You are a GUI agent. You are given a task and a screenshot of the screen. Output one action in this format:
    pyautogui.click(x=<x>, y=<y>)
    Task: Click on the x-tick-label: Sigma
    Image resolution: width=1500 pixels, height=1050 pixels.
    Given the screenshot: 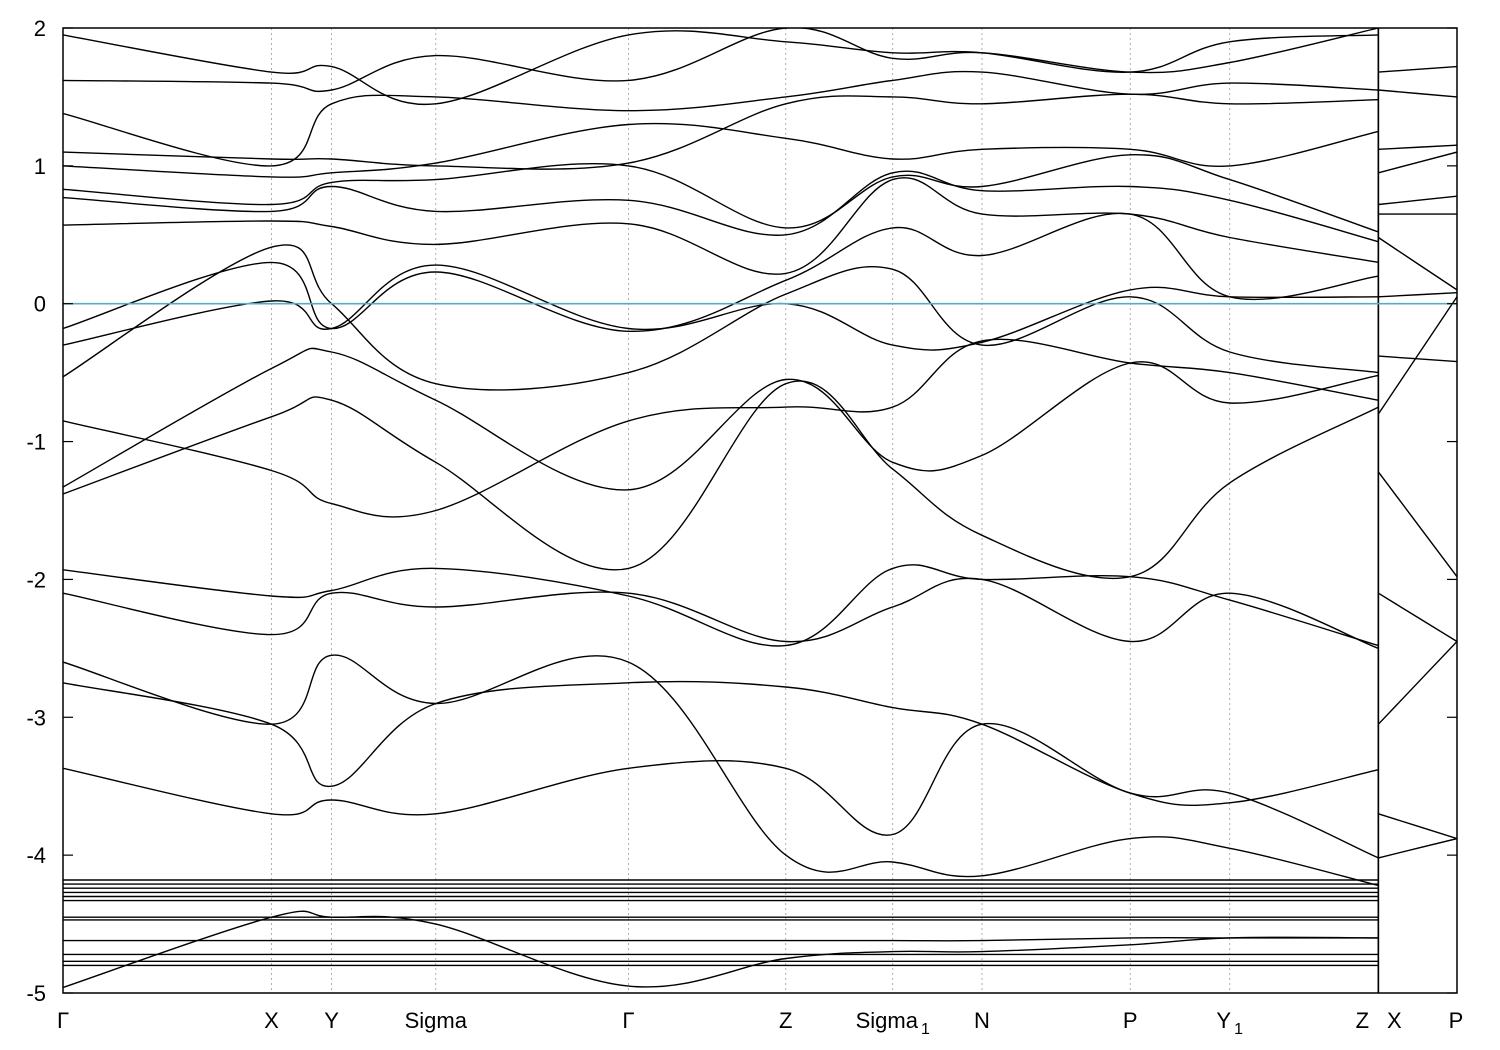 What is the action you would take?
    pyautogui.click(x=436, y=1020)
    